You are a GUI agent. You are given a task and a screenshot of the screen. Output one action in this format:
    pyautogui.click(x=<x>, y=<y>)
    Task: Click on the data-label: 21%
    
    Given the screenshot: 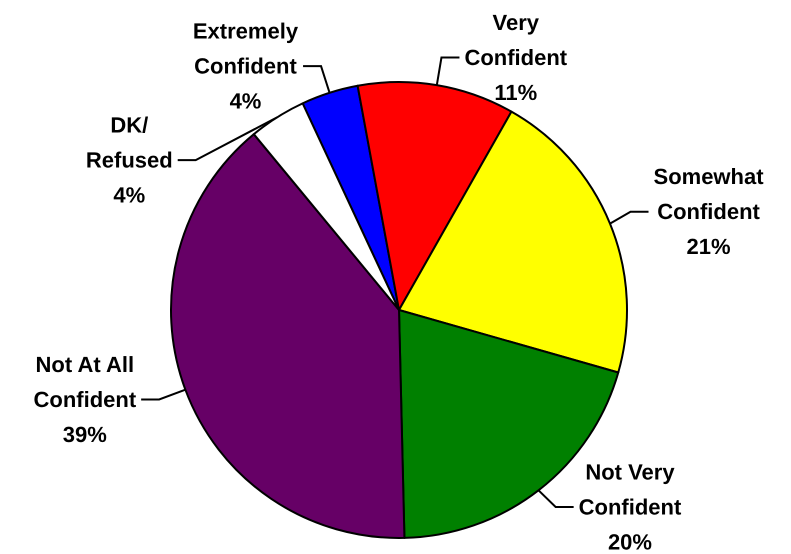 What is the action you would take?
    pyautogui.click(x=708, y=247)
    